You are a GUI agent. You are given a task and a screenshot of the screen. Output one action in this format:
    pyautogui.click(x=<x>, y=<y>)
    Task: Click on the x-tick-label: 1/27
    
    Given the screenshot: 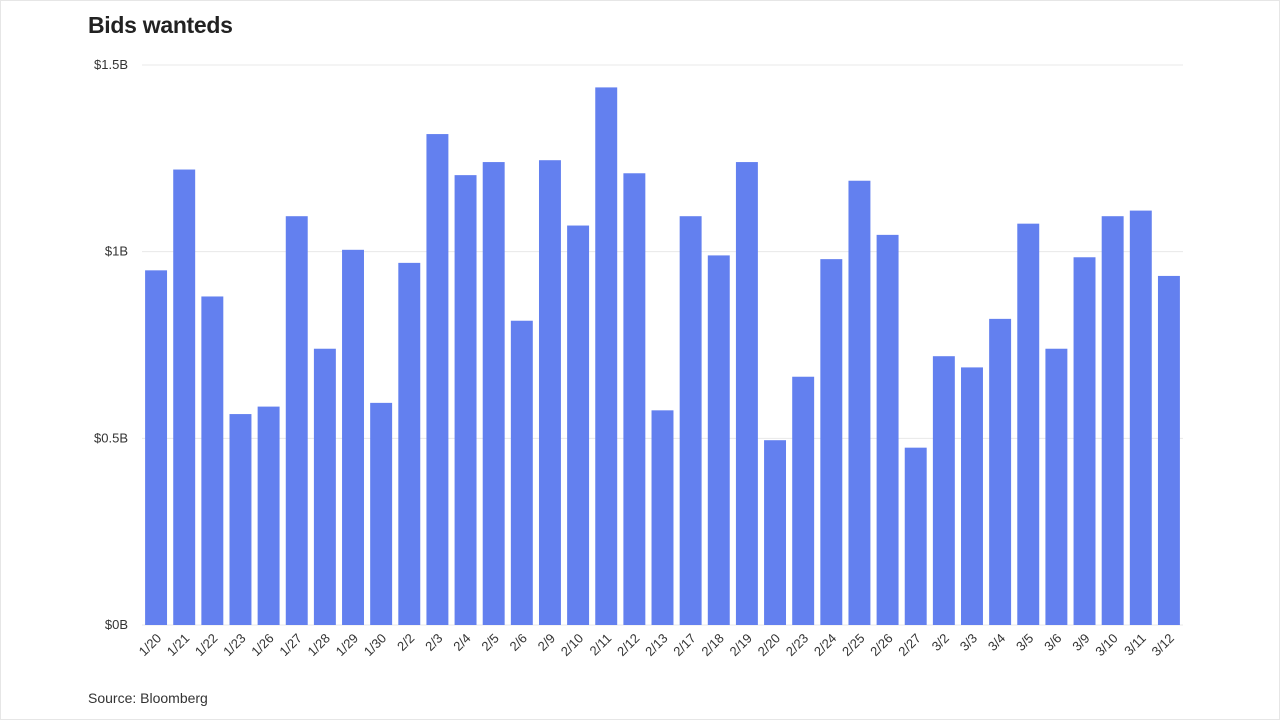 What is the action you would take?
    pyautogui.click(x=290, y=645)
    